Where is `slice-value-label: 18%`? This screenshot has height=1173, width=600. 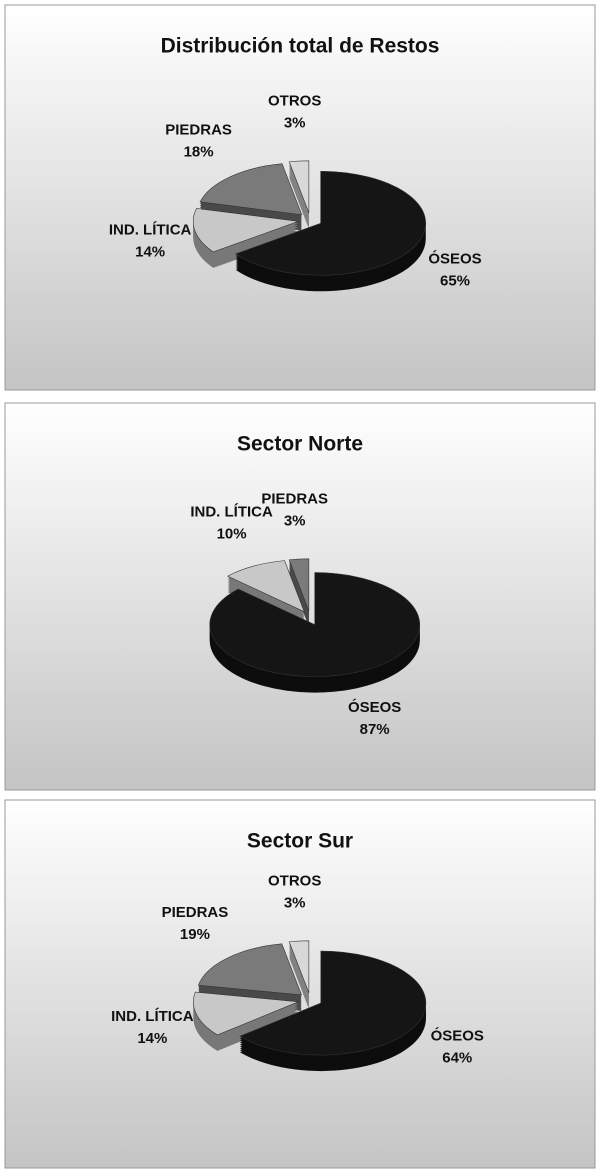
slice-value-label: 18% is located at coordinates (199, 151).